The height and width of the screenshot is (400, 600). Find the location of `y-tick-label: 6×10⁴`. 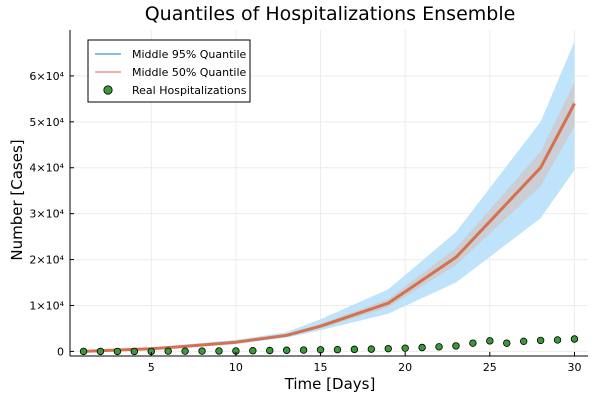

y-tick-label: 6×10⁴ is located at coordinates (46, 76).